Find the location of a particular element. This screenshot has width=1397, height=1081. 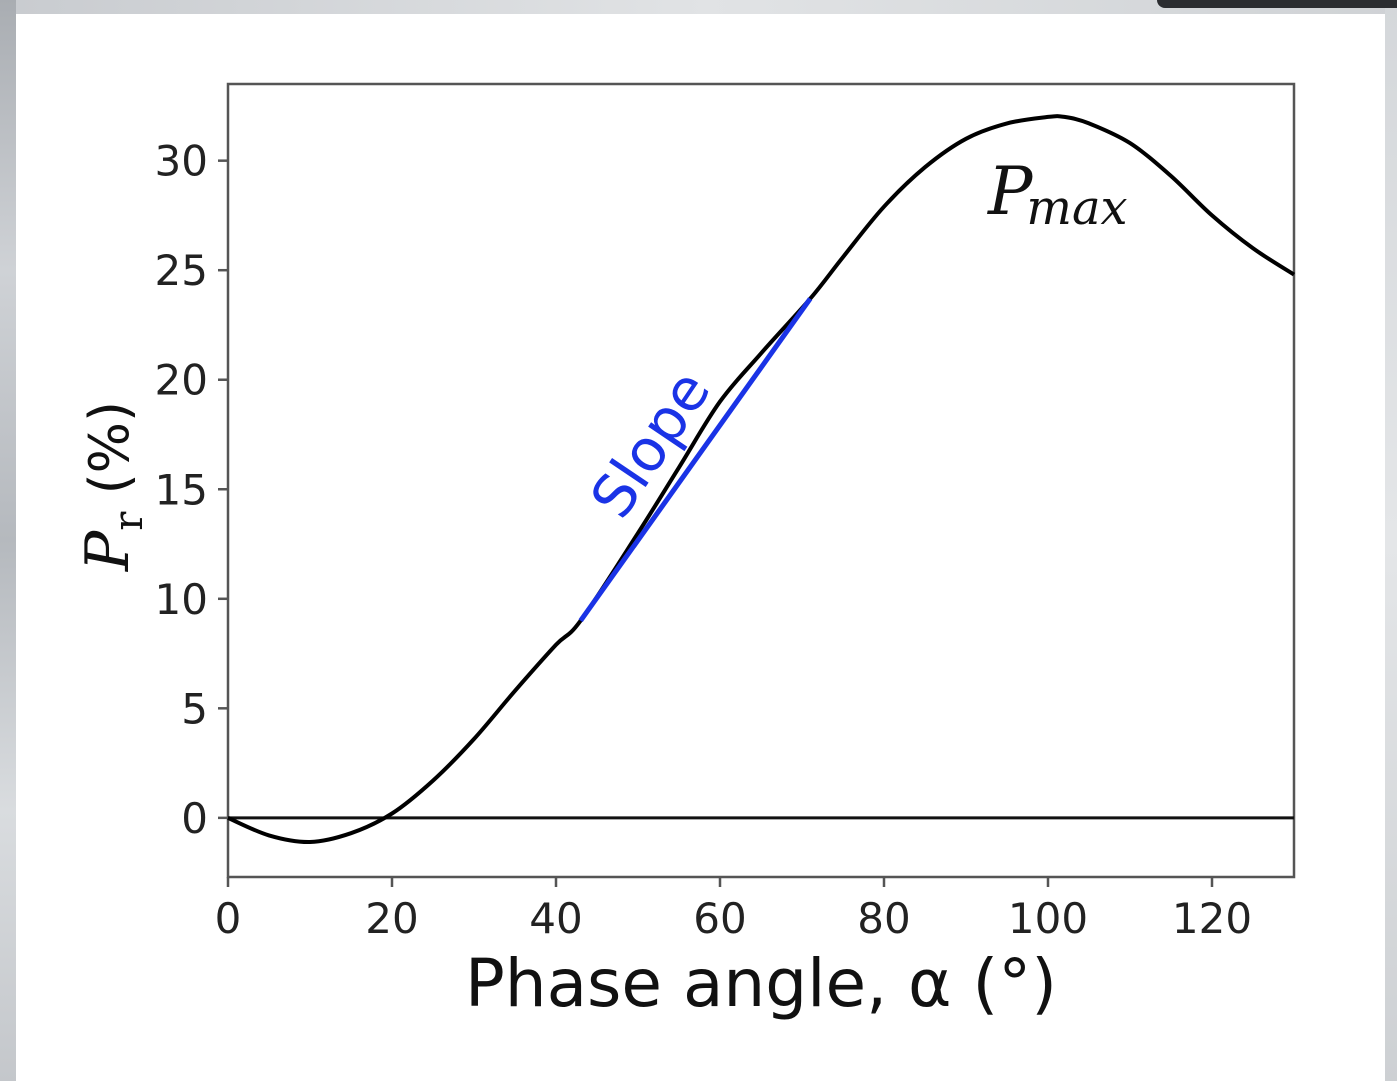

x-tick-label: 120 is located at coordinates (1212, 918).